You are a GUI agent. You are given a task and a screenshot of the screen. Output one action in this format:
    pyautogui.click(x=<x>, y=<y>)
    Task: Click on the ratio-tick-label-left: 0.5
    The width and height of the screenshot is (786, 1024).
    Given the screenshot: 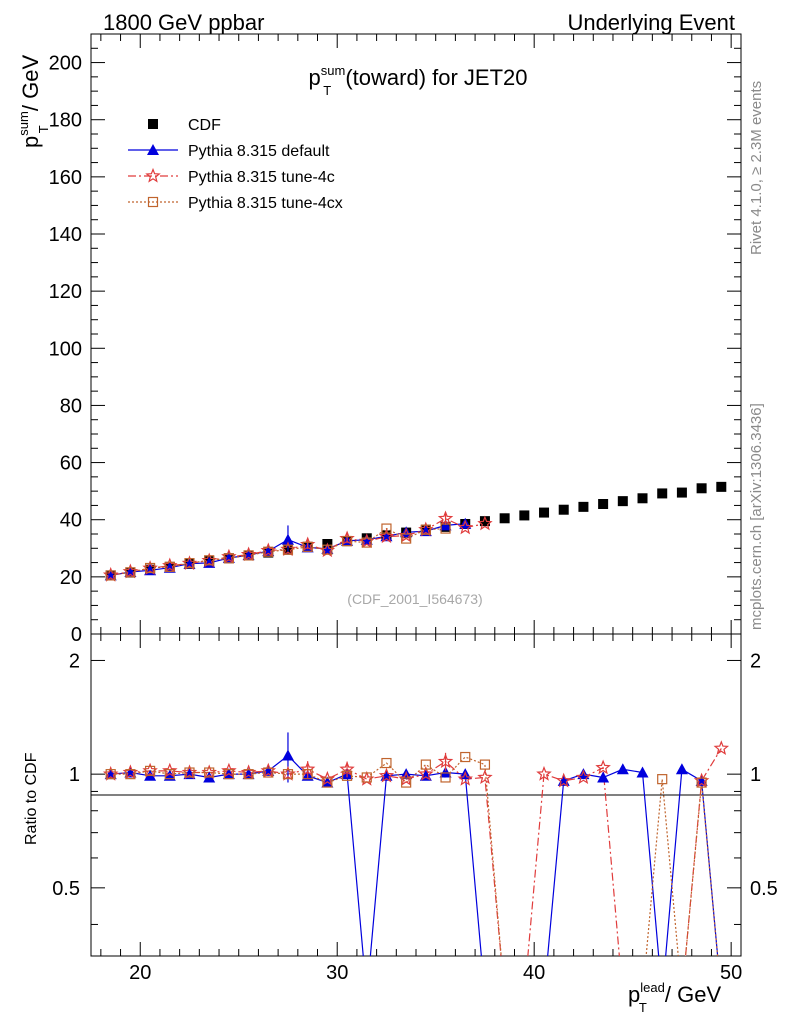 What is the action you would take?
    pyautogui.click(x=66, y=889)
    